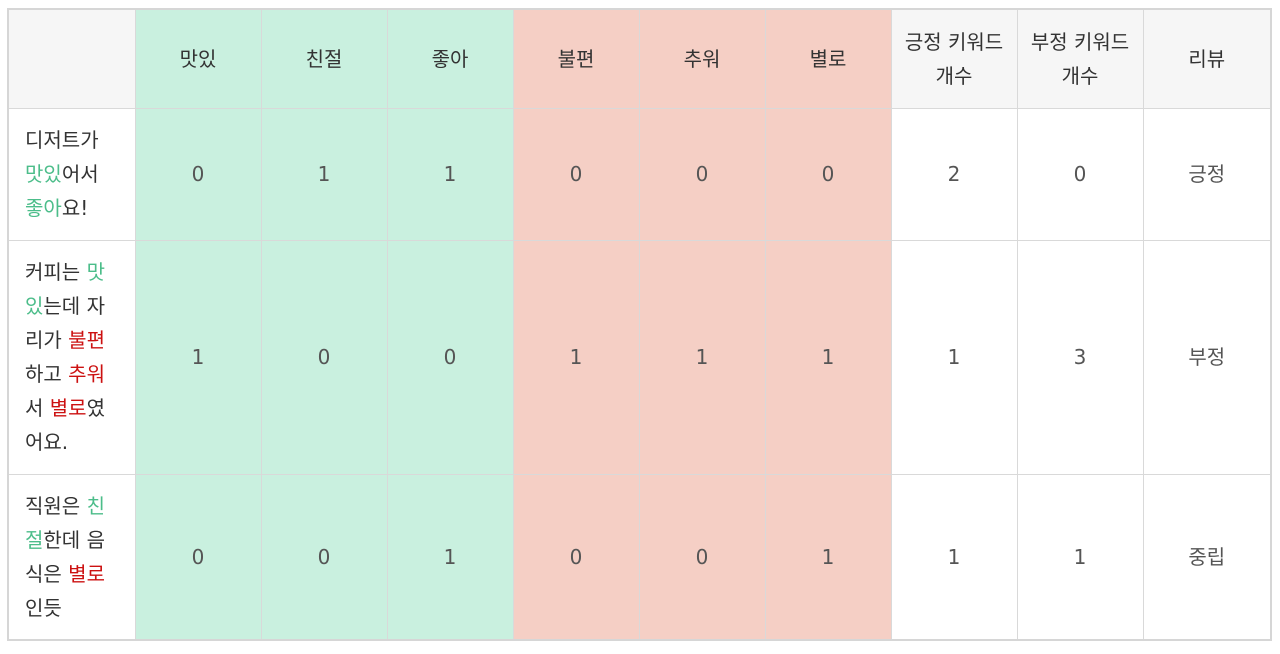 This screenshot has width=1280, height=654. I want to click on review-text: 인듯, so click(43, 607).